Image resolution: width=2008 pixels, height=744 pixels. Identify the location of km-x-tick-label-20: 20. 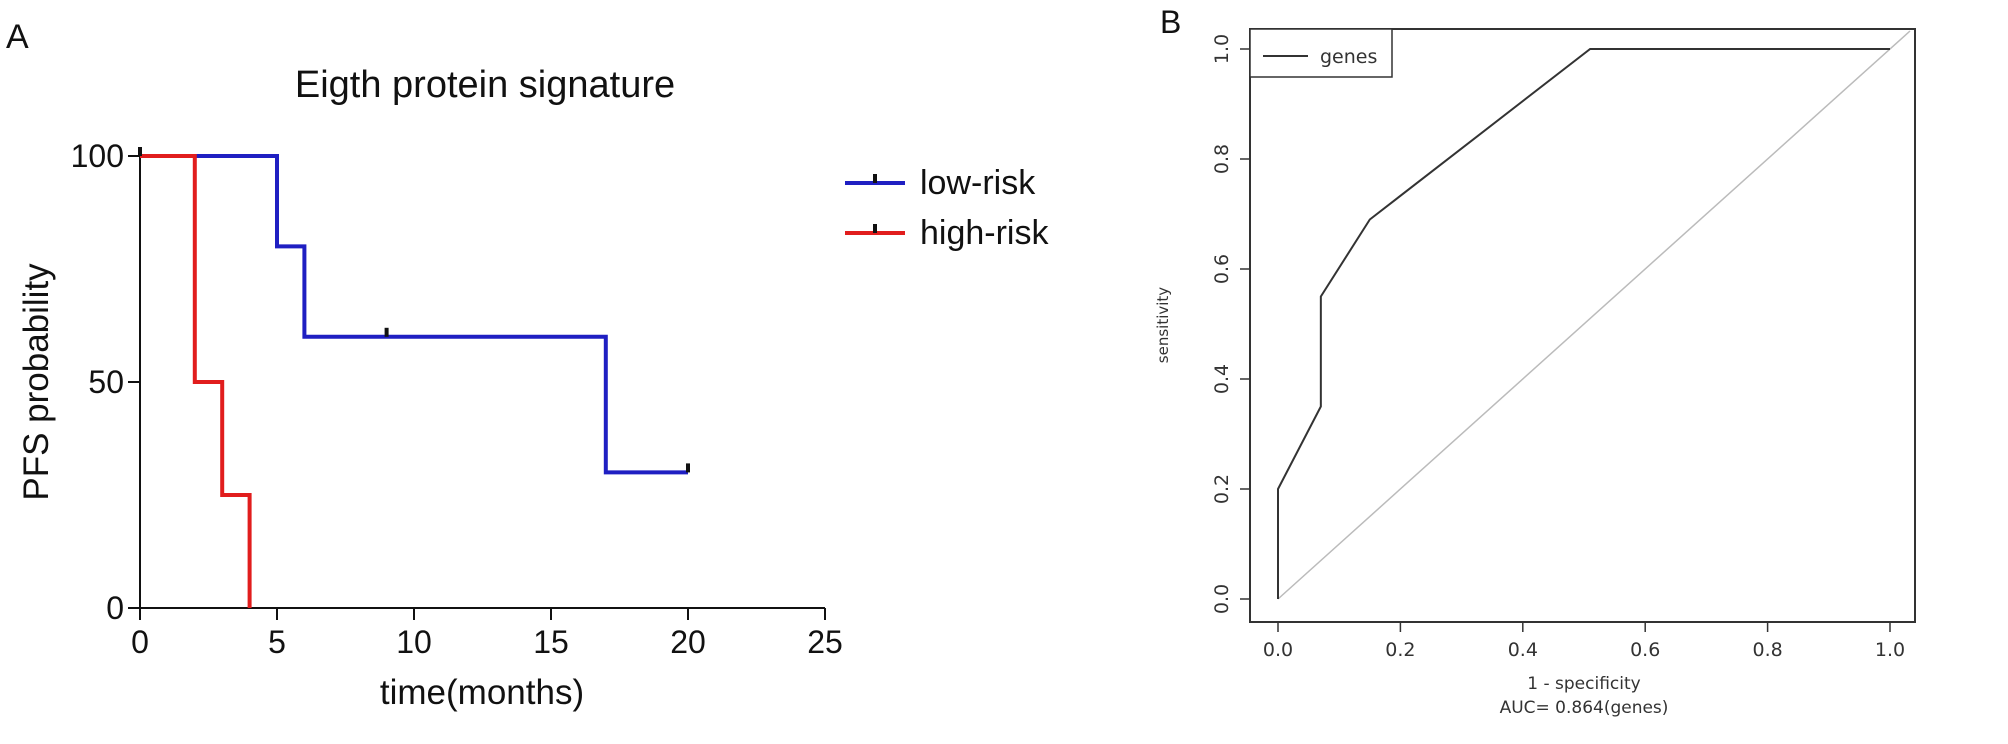
(688, 642).